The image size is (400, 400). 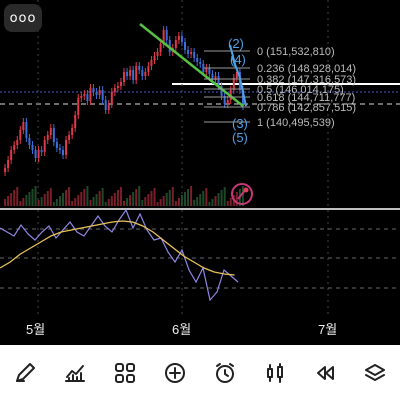 I want to click on fib-level-label: 0.236 (148,928,014), so click(x=306, y=69).